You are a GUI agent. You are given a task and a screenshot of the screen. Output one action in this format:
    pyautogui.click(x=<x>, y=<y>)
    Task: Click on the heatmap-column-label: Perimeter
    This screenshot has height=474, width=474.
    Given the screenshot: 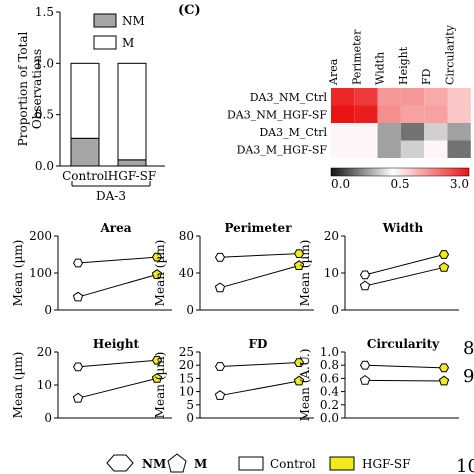 What is the action you would take?
    pyautogui.click(x=356, y=57)
    